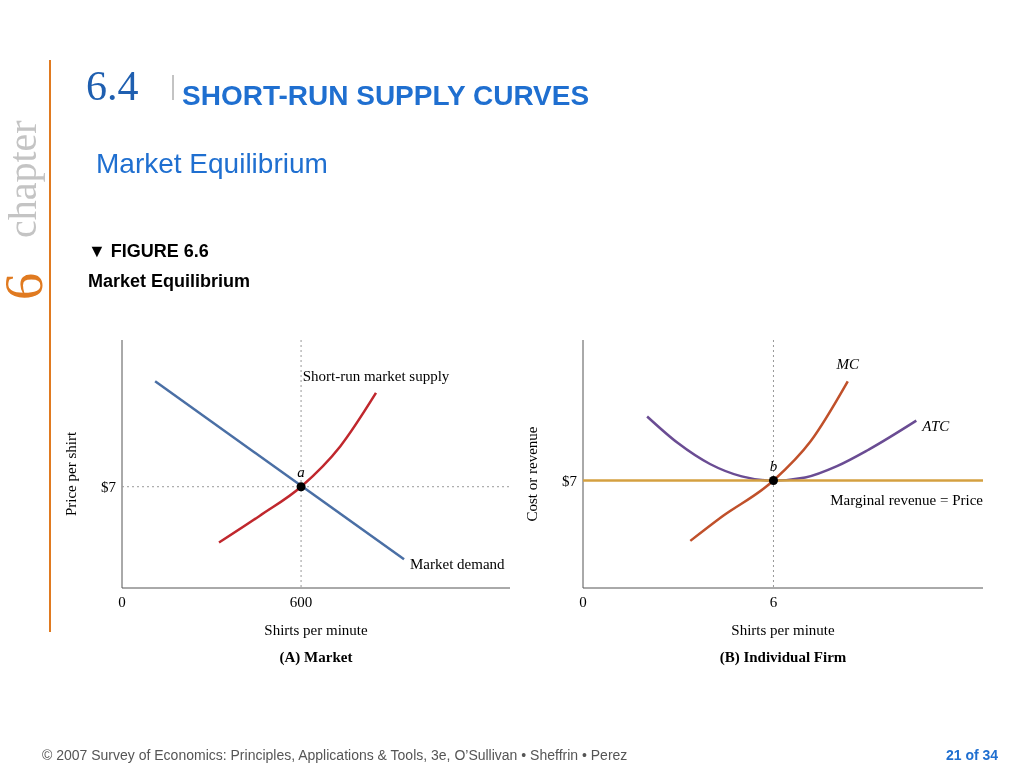 This screenshot has height=768, width=1024. What do you see at coordinates (773, 602) in the screenshot?
I see `x-tick-label: 6` at bounding box center [773, 602].